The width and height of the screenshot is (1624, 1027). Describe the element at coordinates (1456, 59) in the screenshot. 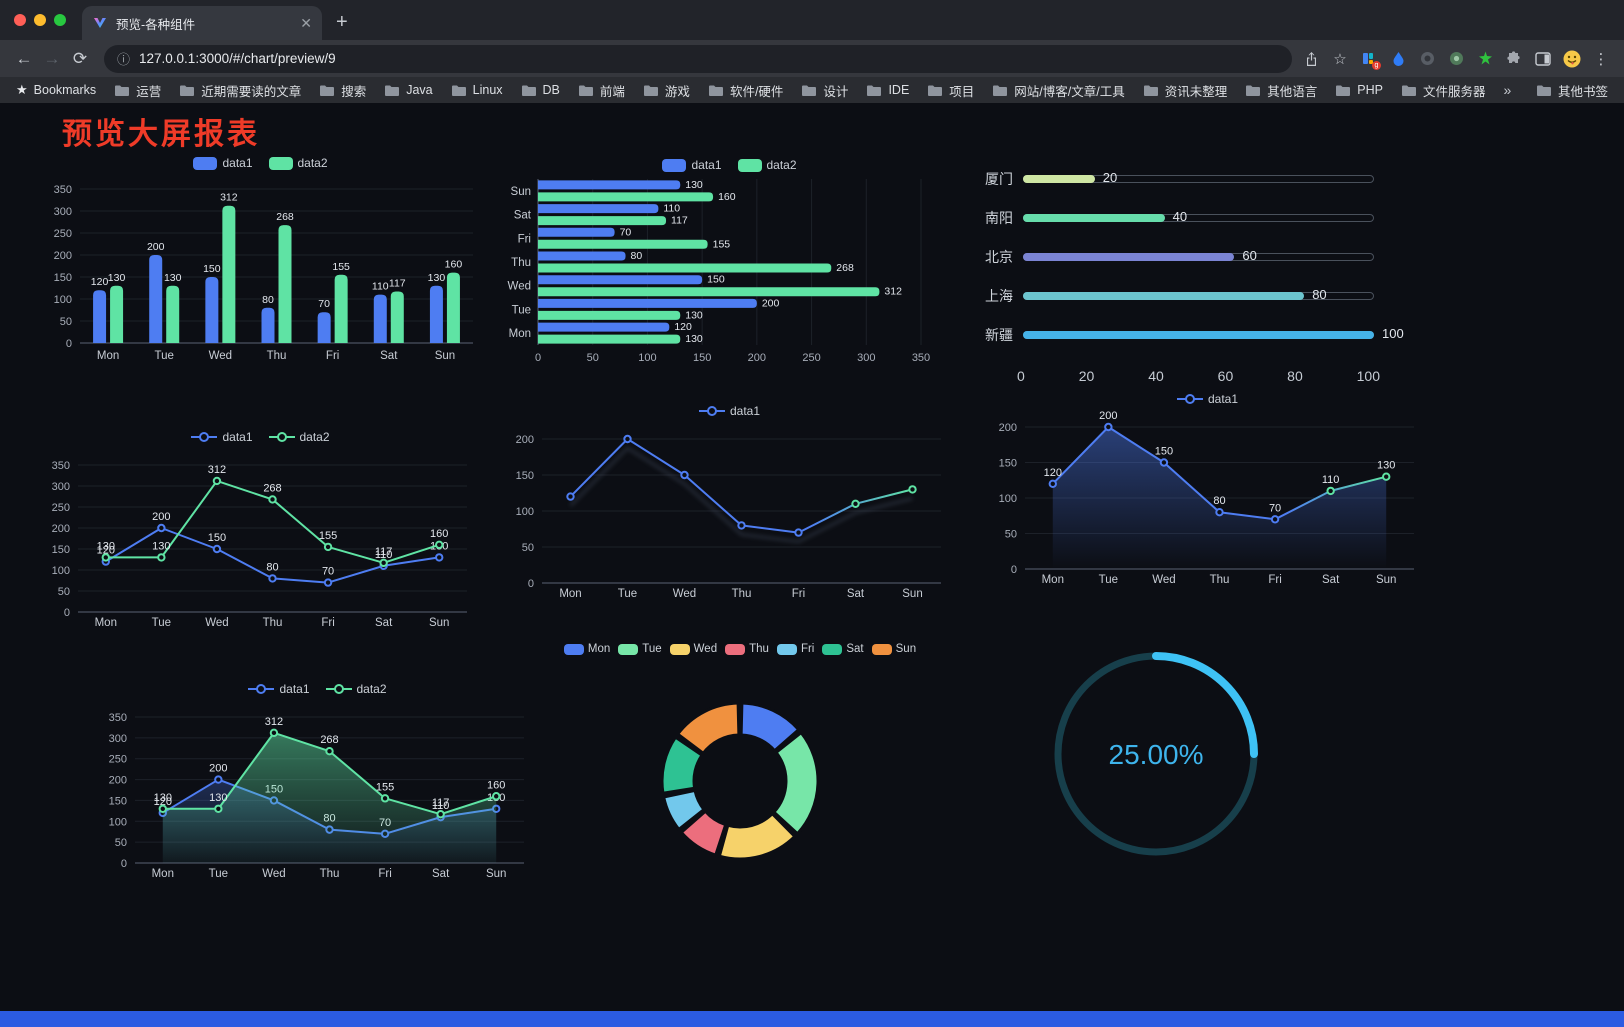

I see `extension-green-circle-icon` at that location.